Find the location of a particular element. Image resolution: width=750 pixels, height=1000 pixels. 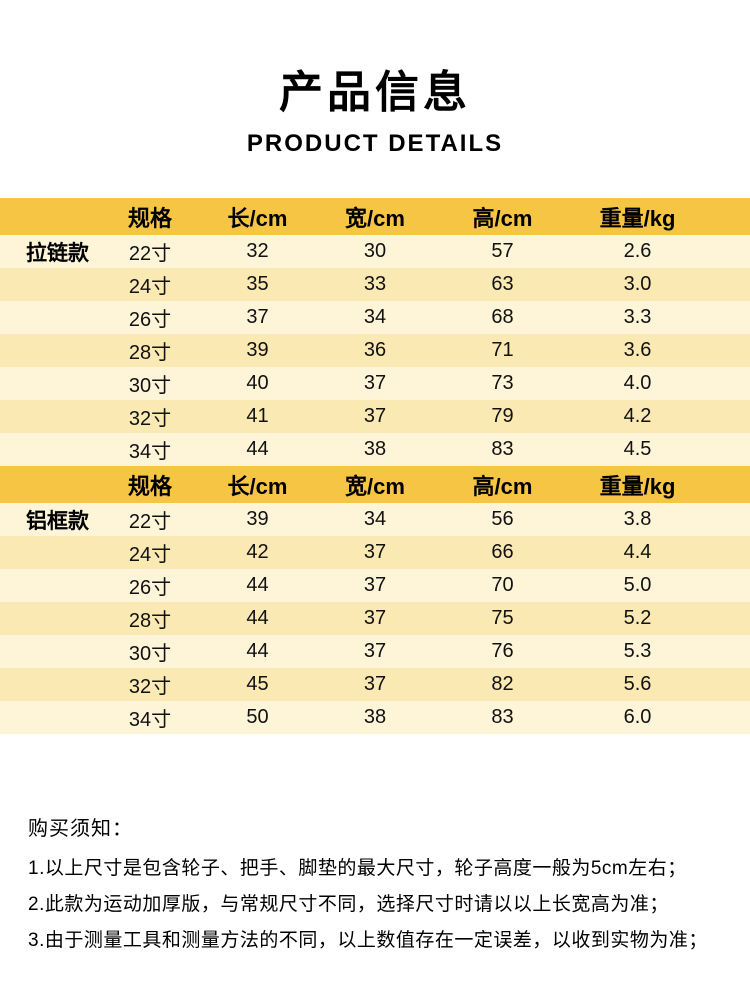

table-row: 28寸 39 36 71 3.6 is located at coordinates (375, 350).